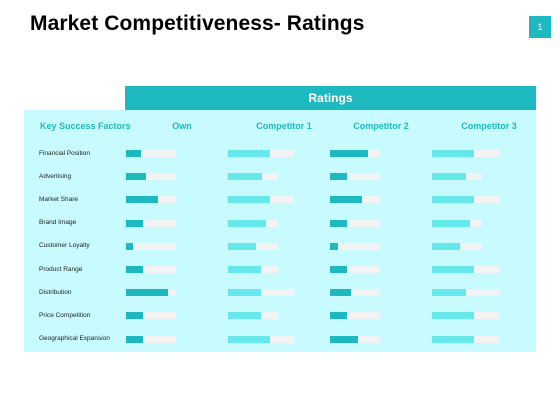 This screenshot has width=560, height=420. I want to click on row-label: Customer Loyalty, so click(64, 246).